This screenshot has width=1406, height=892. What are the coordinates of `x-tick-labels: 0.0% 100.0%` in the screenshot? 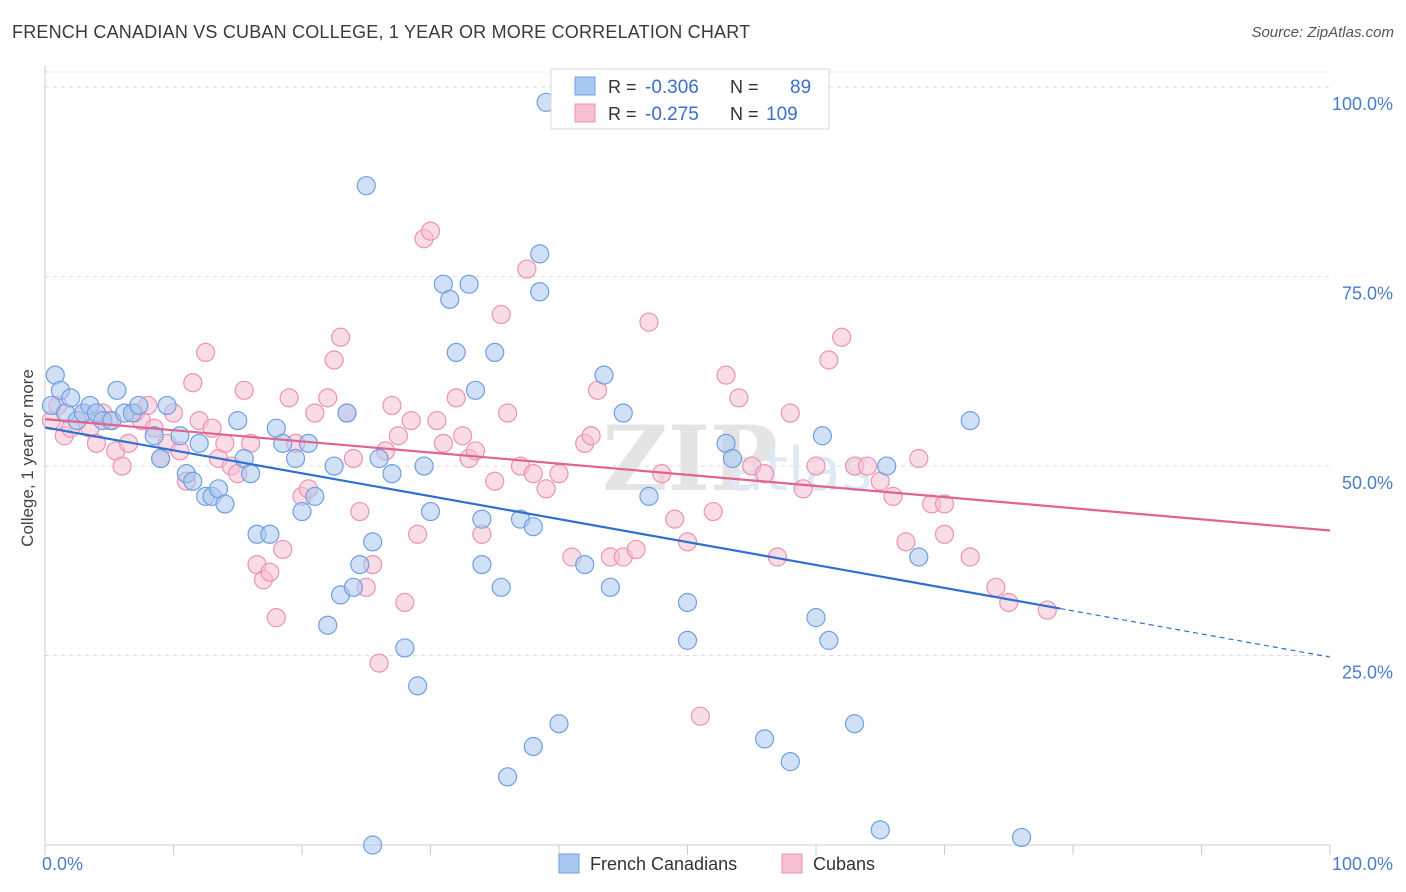 It's located at (717, 864).